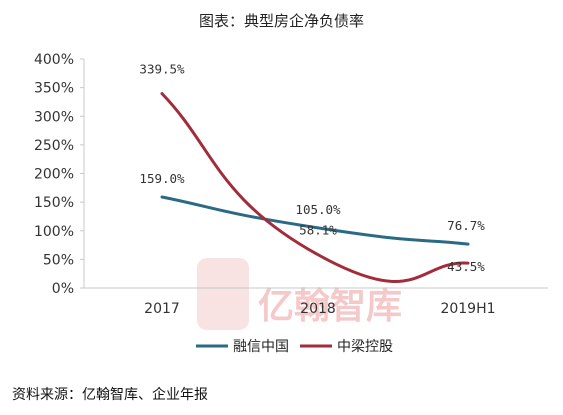  I want to click on watermark-text: 亿翰智库, so click(330, 306).